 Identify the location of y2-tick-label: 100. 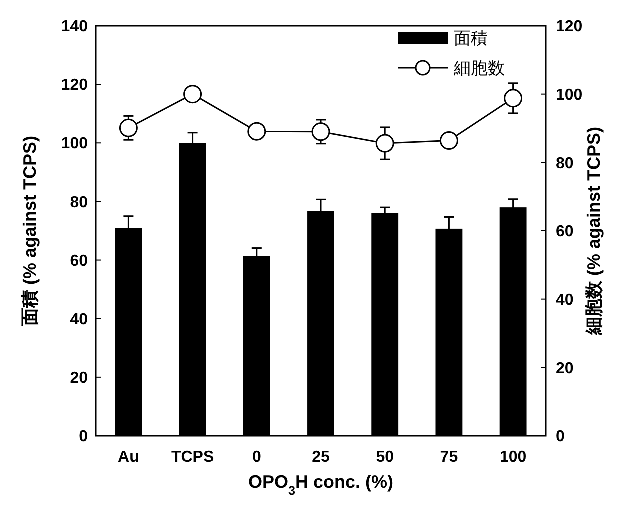
(569, 95).